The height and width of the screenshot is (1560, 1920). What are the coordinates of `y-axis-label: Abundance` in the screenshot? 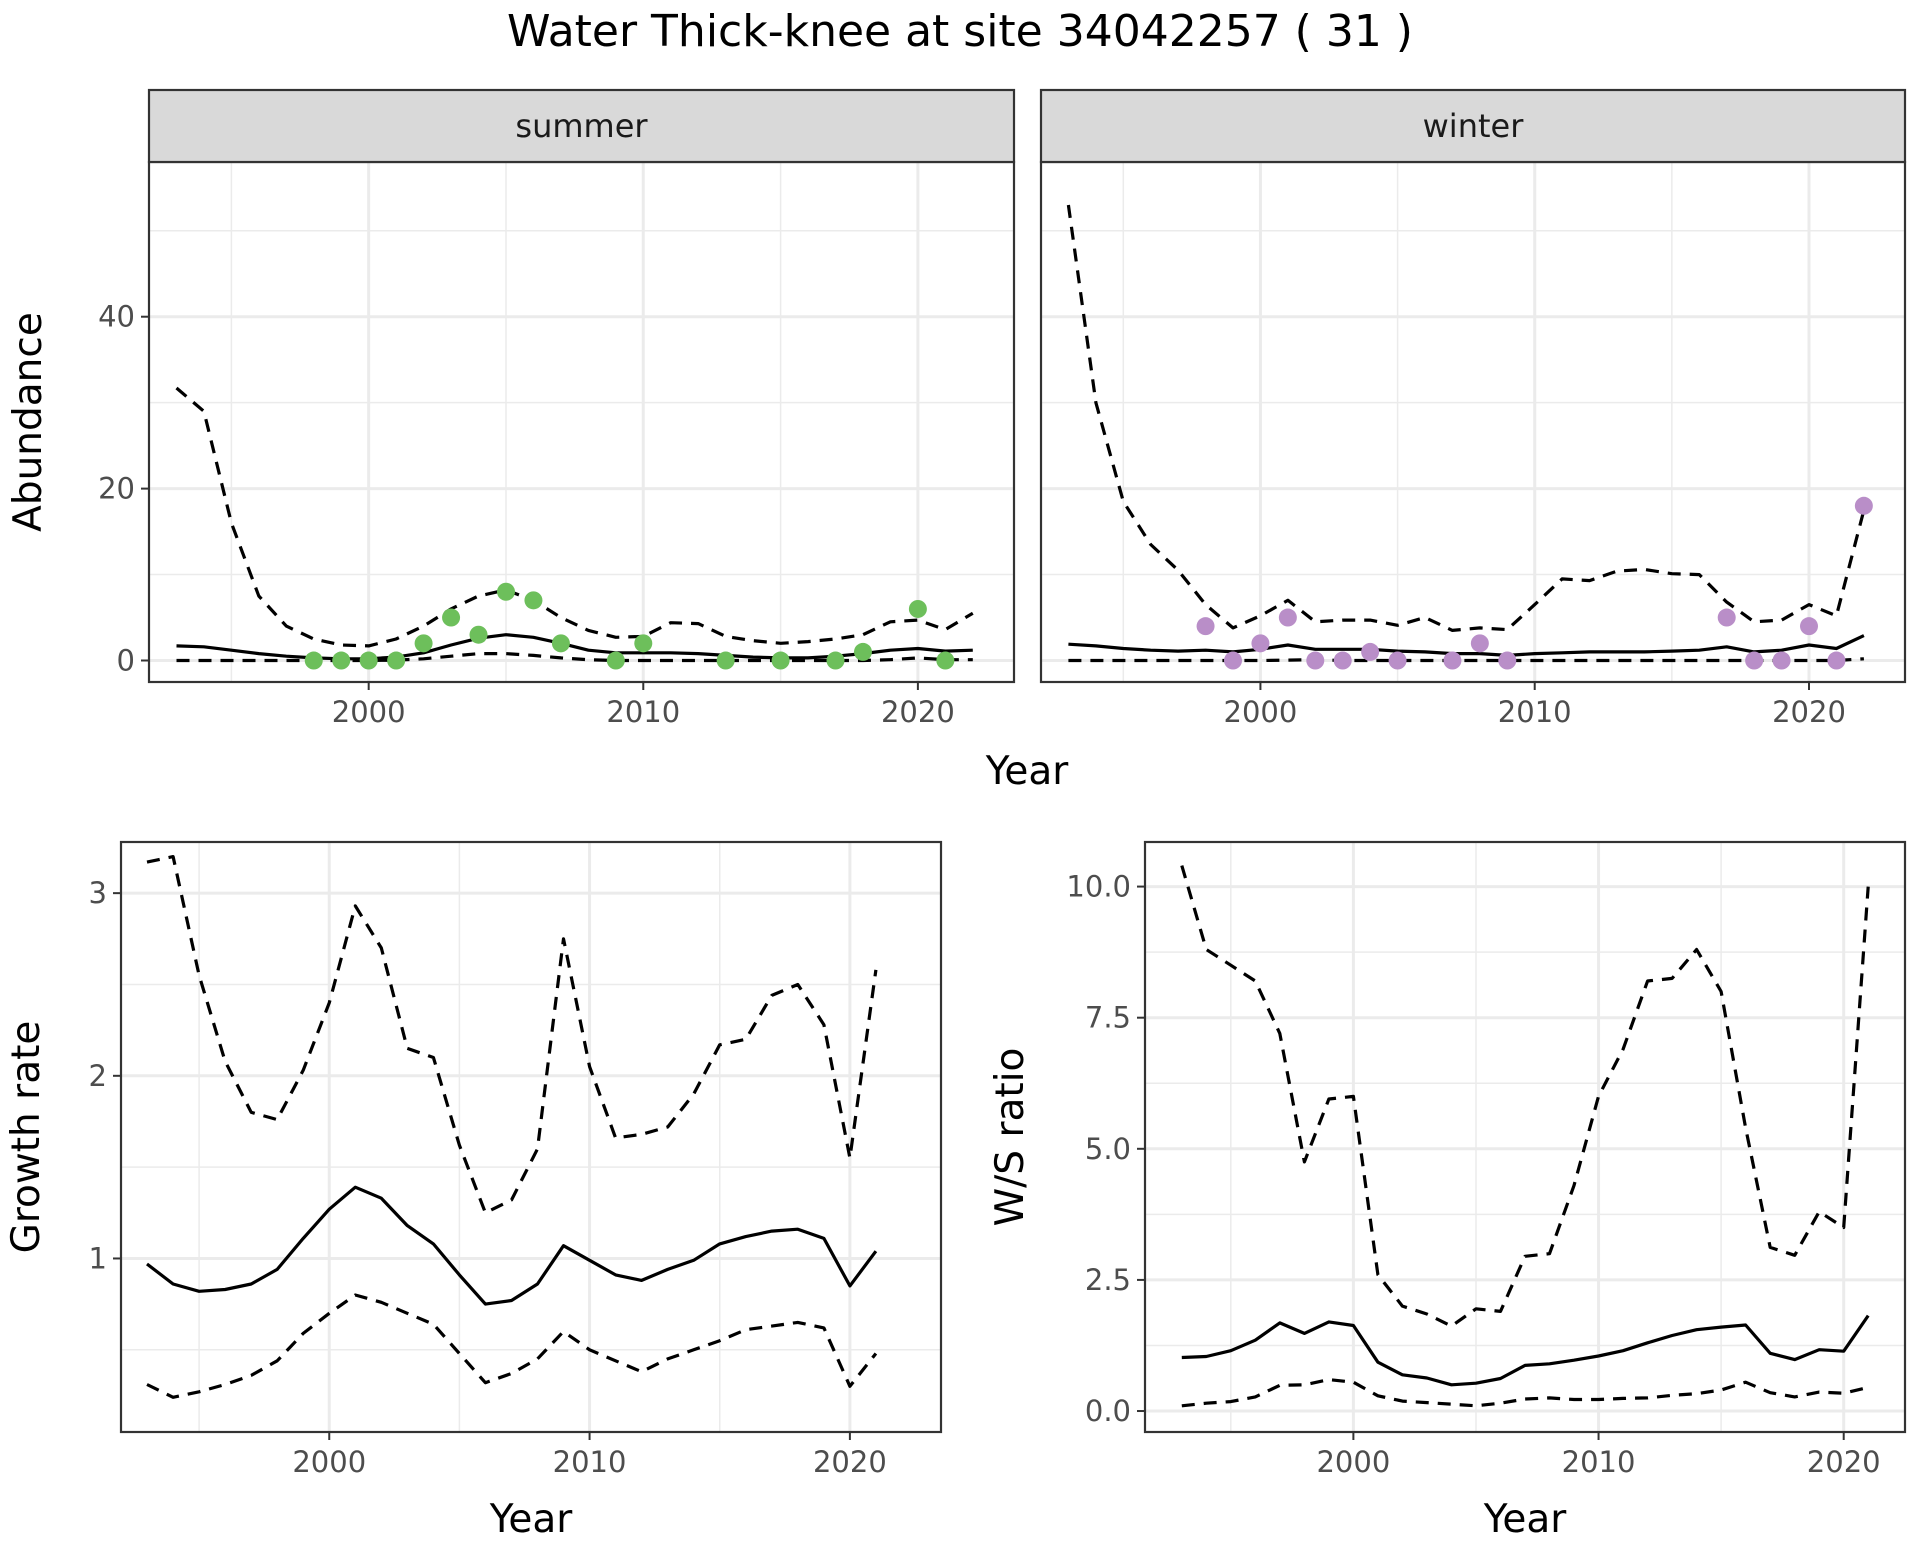 It's located at (28, 422).